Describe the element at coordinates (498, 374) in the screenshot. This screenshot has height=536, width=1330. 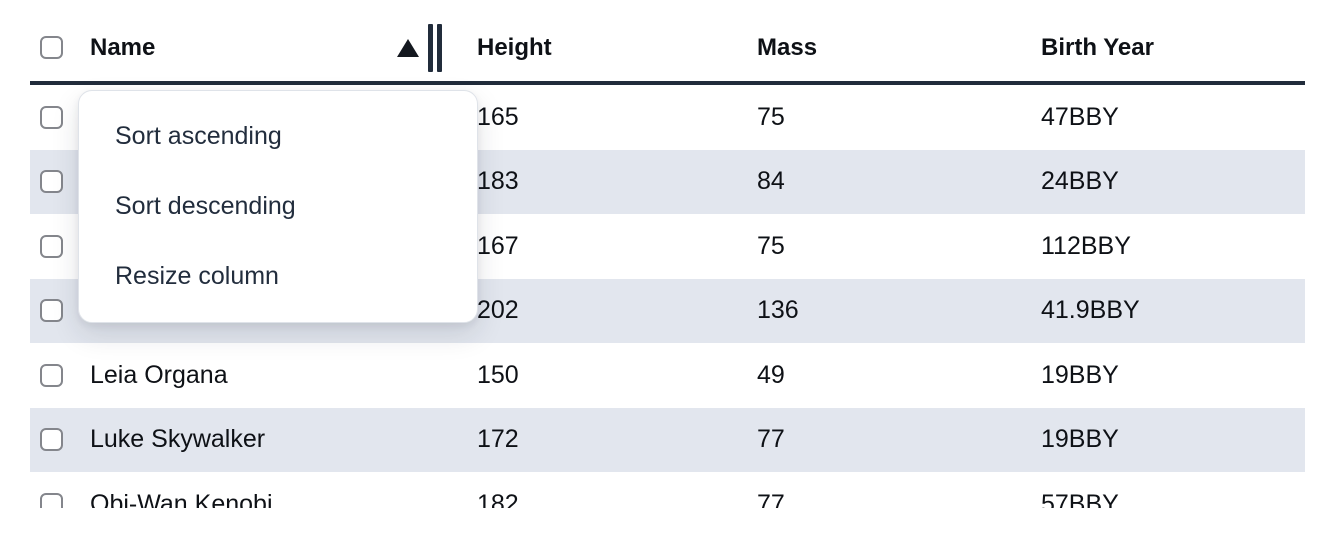
I see `height-cell: 150` at that location.